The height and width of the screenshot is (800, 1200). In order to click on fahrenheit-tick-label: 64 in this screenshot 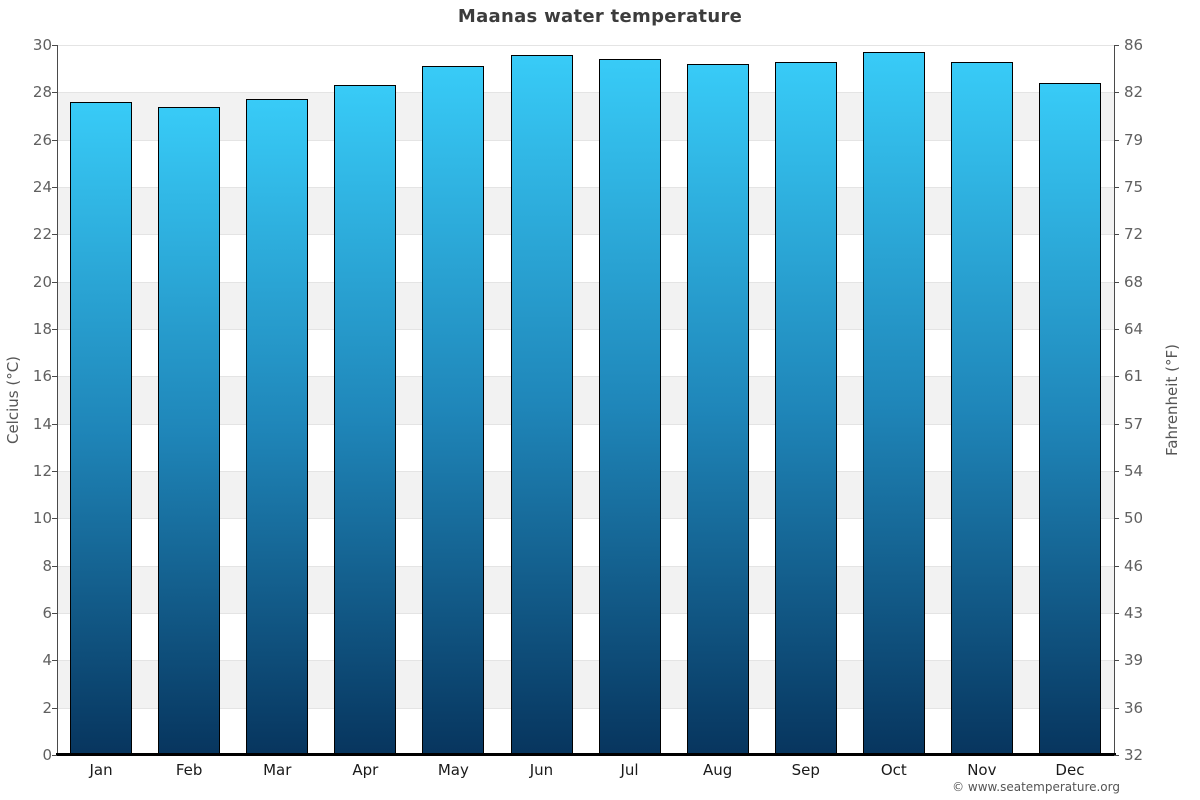, I will do `click(1134, 329)`.